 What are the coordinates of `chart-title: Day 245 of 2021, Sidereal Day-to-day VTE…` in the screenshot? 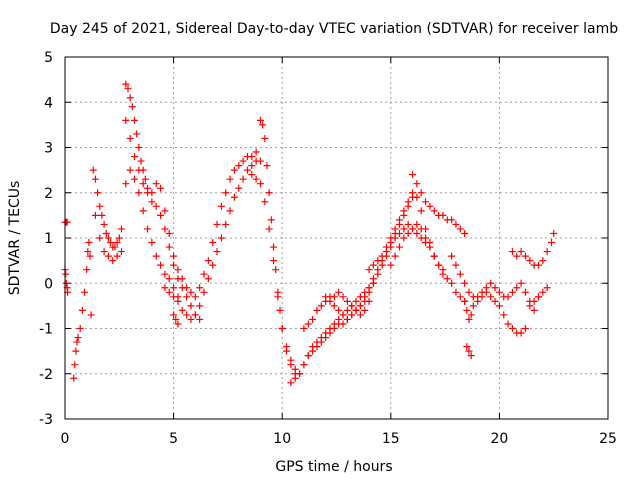 It's located at (334, 29).